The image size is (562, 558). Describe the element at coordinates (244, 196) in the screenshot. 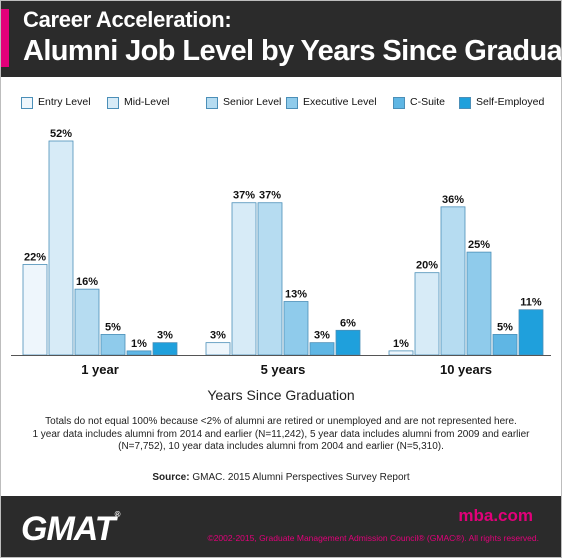

I see `data-label-1-1: 37%` at that location.